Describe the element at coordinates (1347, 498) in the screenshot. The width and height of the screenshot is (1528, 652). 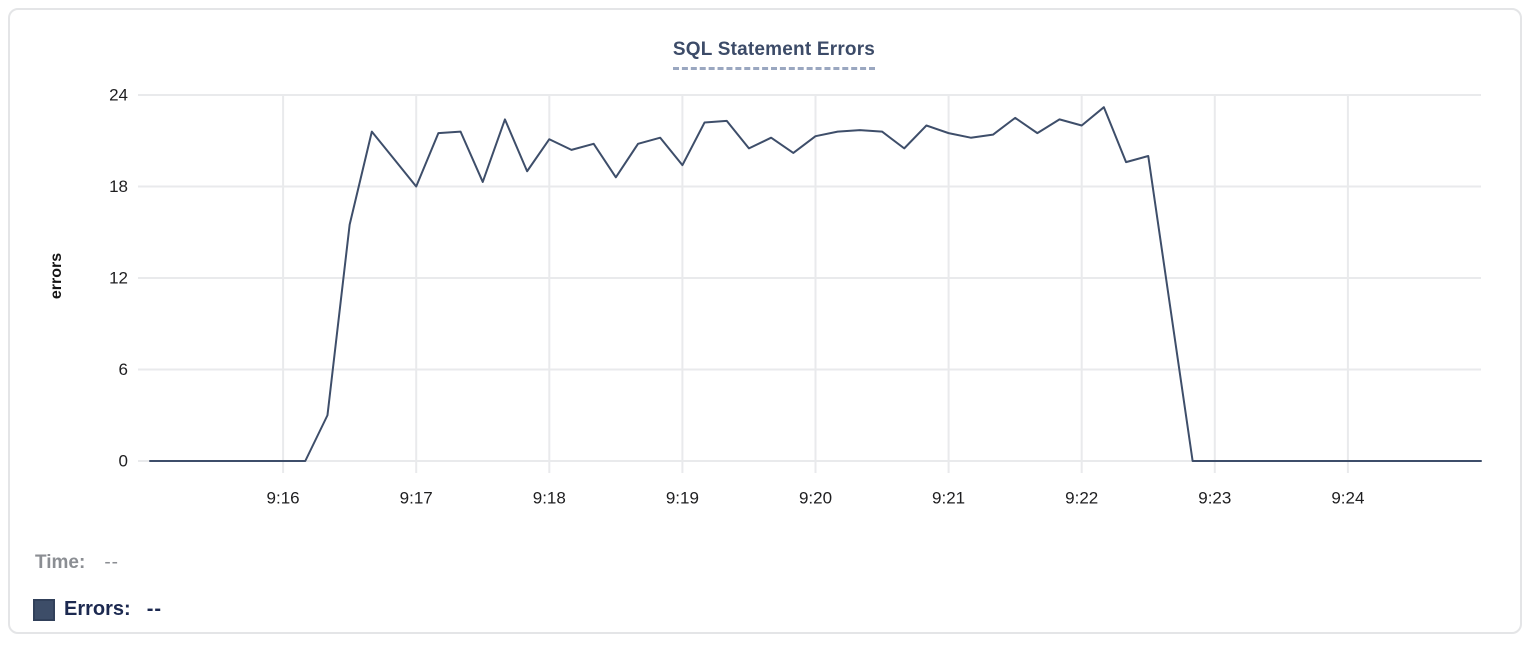
I see `x-axis-tick-label: 9:24` at that location.